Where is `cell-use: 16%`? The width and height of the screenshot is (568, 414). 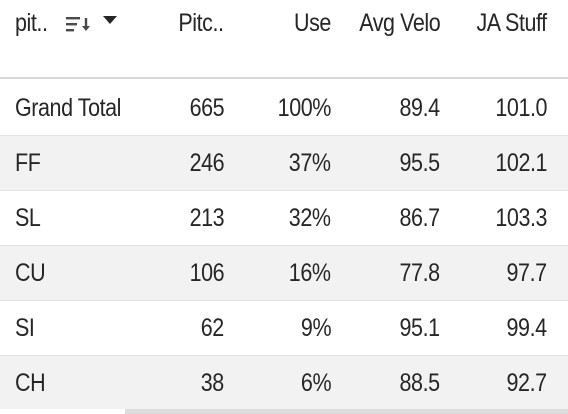 cell-use: 16% is located at coordinates (310, 272).